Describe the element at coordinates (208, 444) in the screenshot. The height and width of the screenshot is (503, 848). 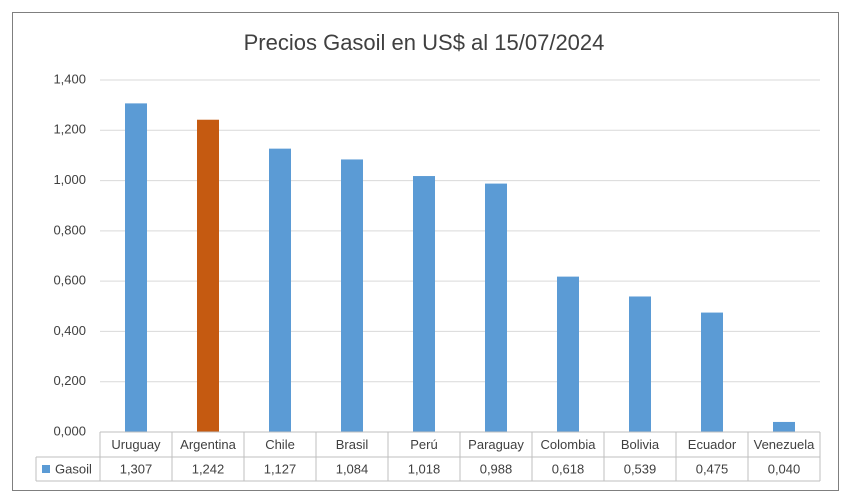
I see `x-tick-label: Argentina` at that location.